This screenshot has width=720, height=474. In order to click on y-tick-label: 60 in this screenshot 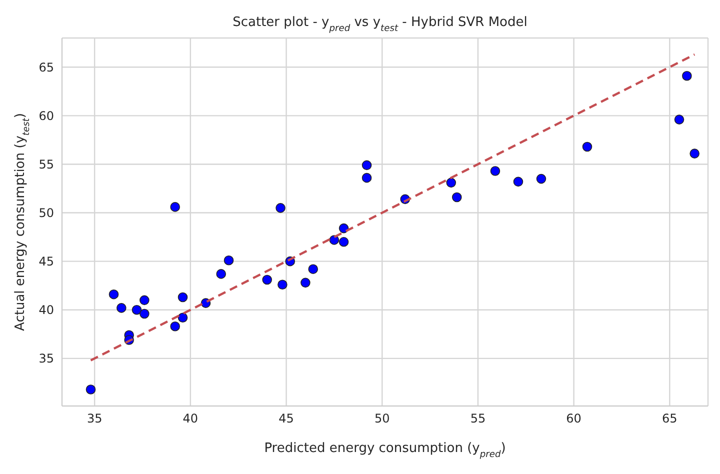, I will do `click(46, 115)`.